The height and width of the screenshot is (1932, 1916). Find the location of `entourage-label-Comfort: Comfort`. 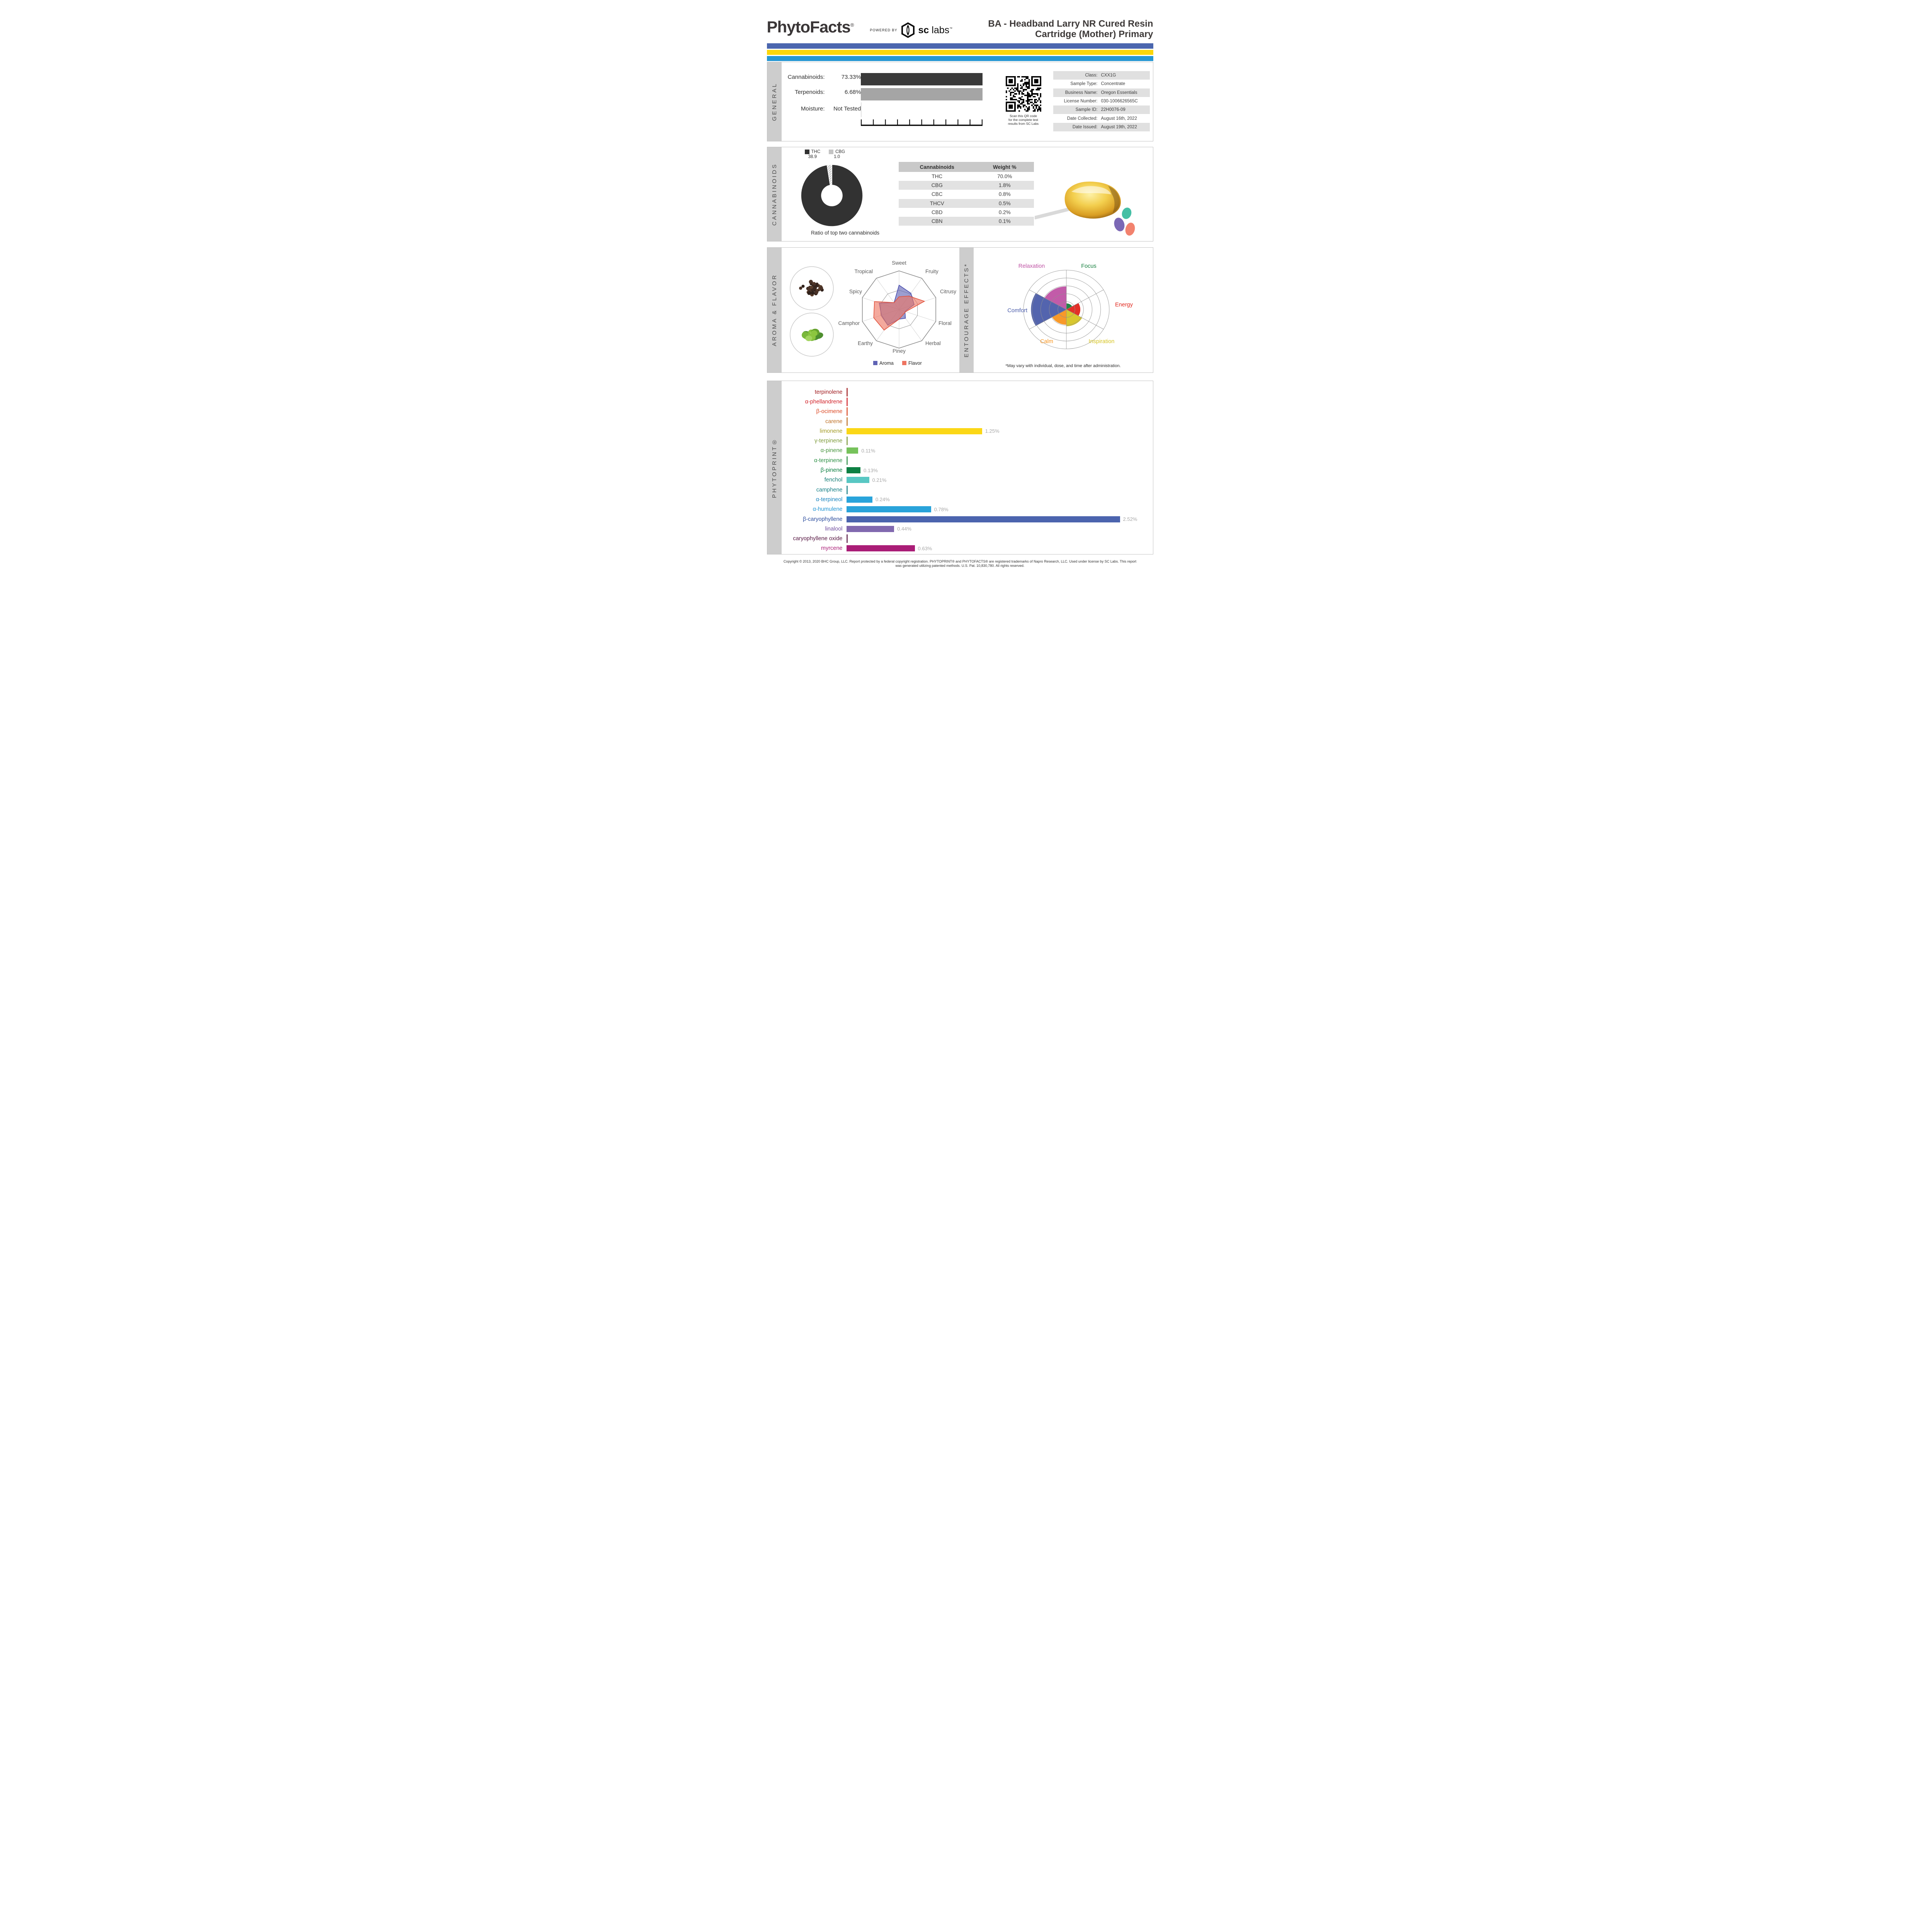

entourage-label-Comfort: Comfort is located at coordinates (1017, 311).